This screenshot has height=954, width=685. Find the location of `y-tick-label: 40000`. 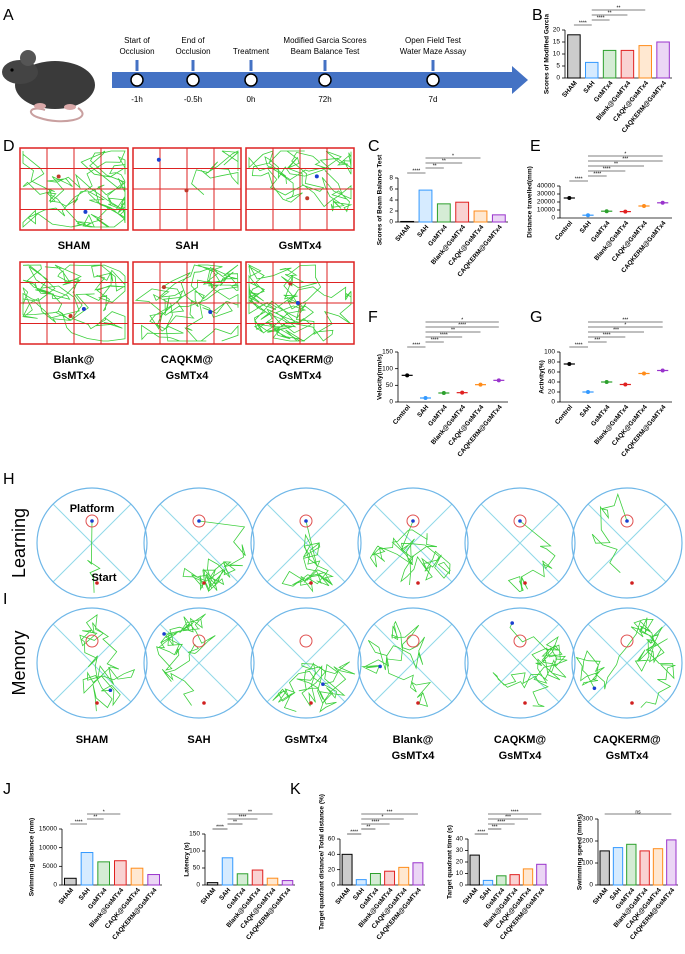

y-tick-label: 40000 is located at coordinates (546, 186).